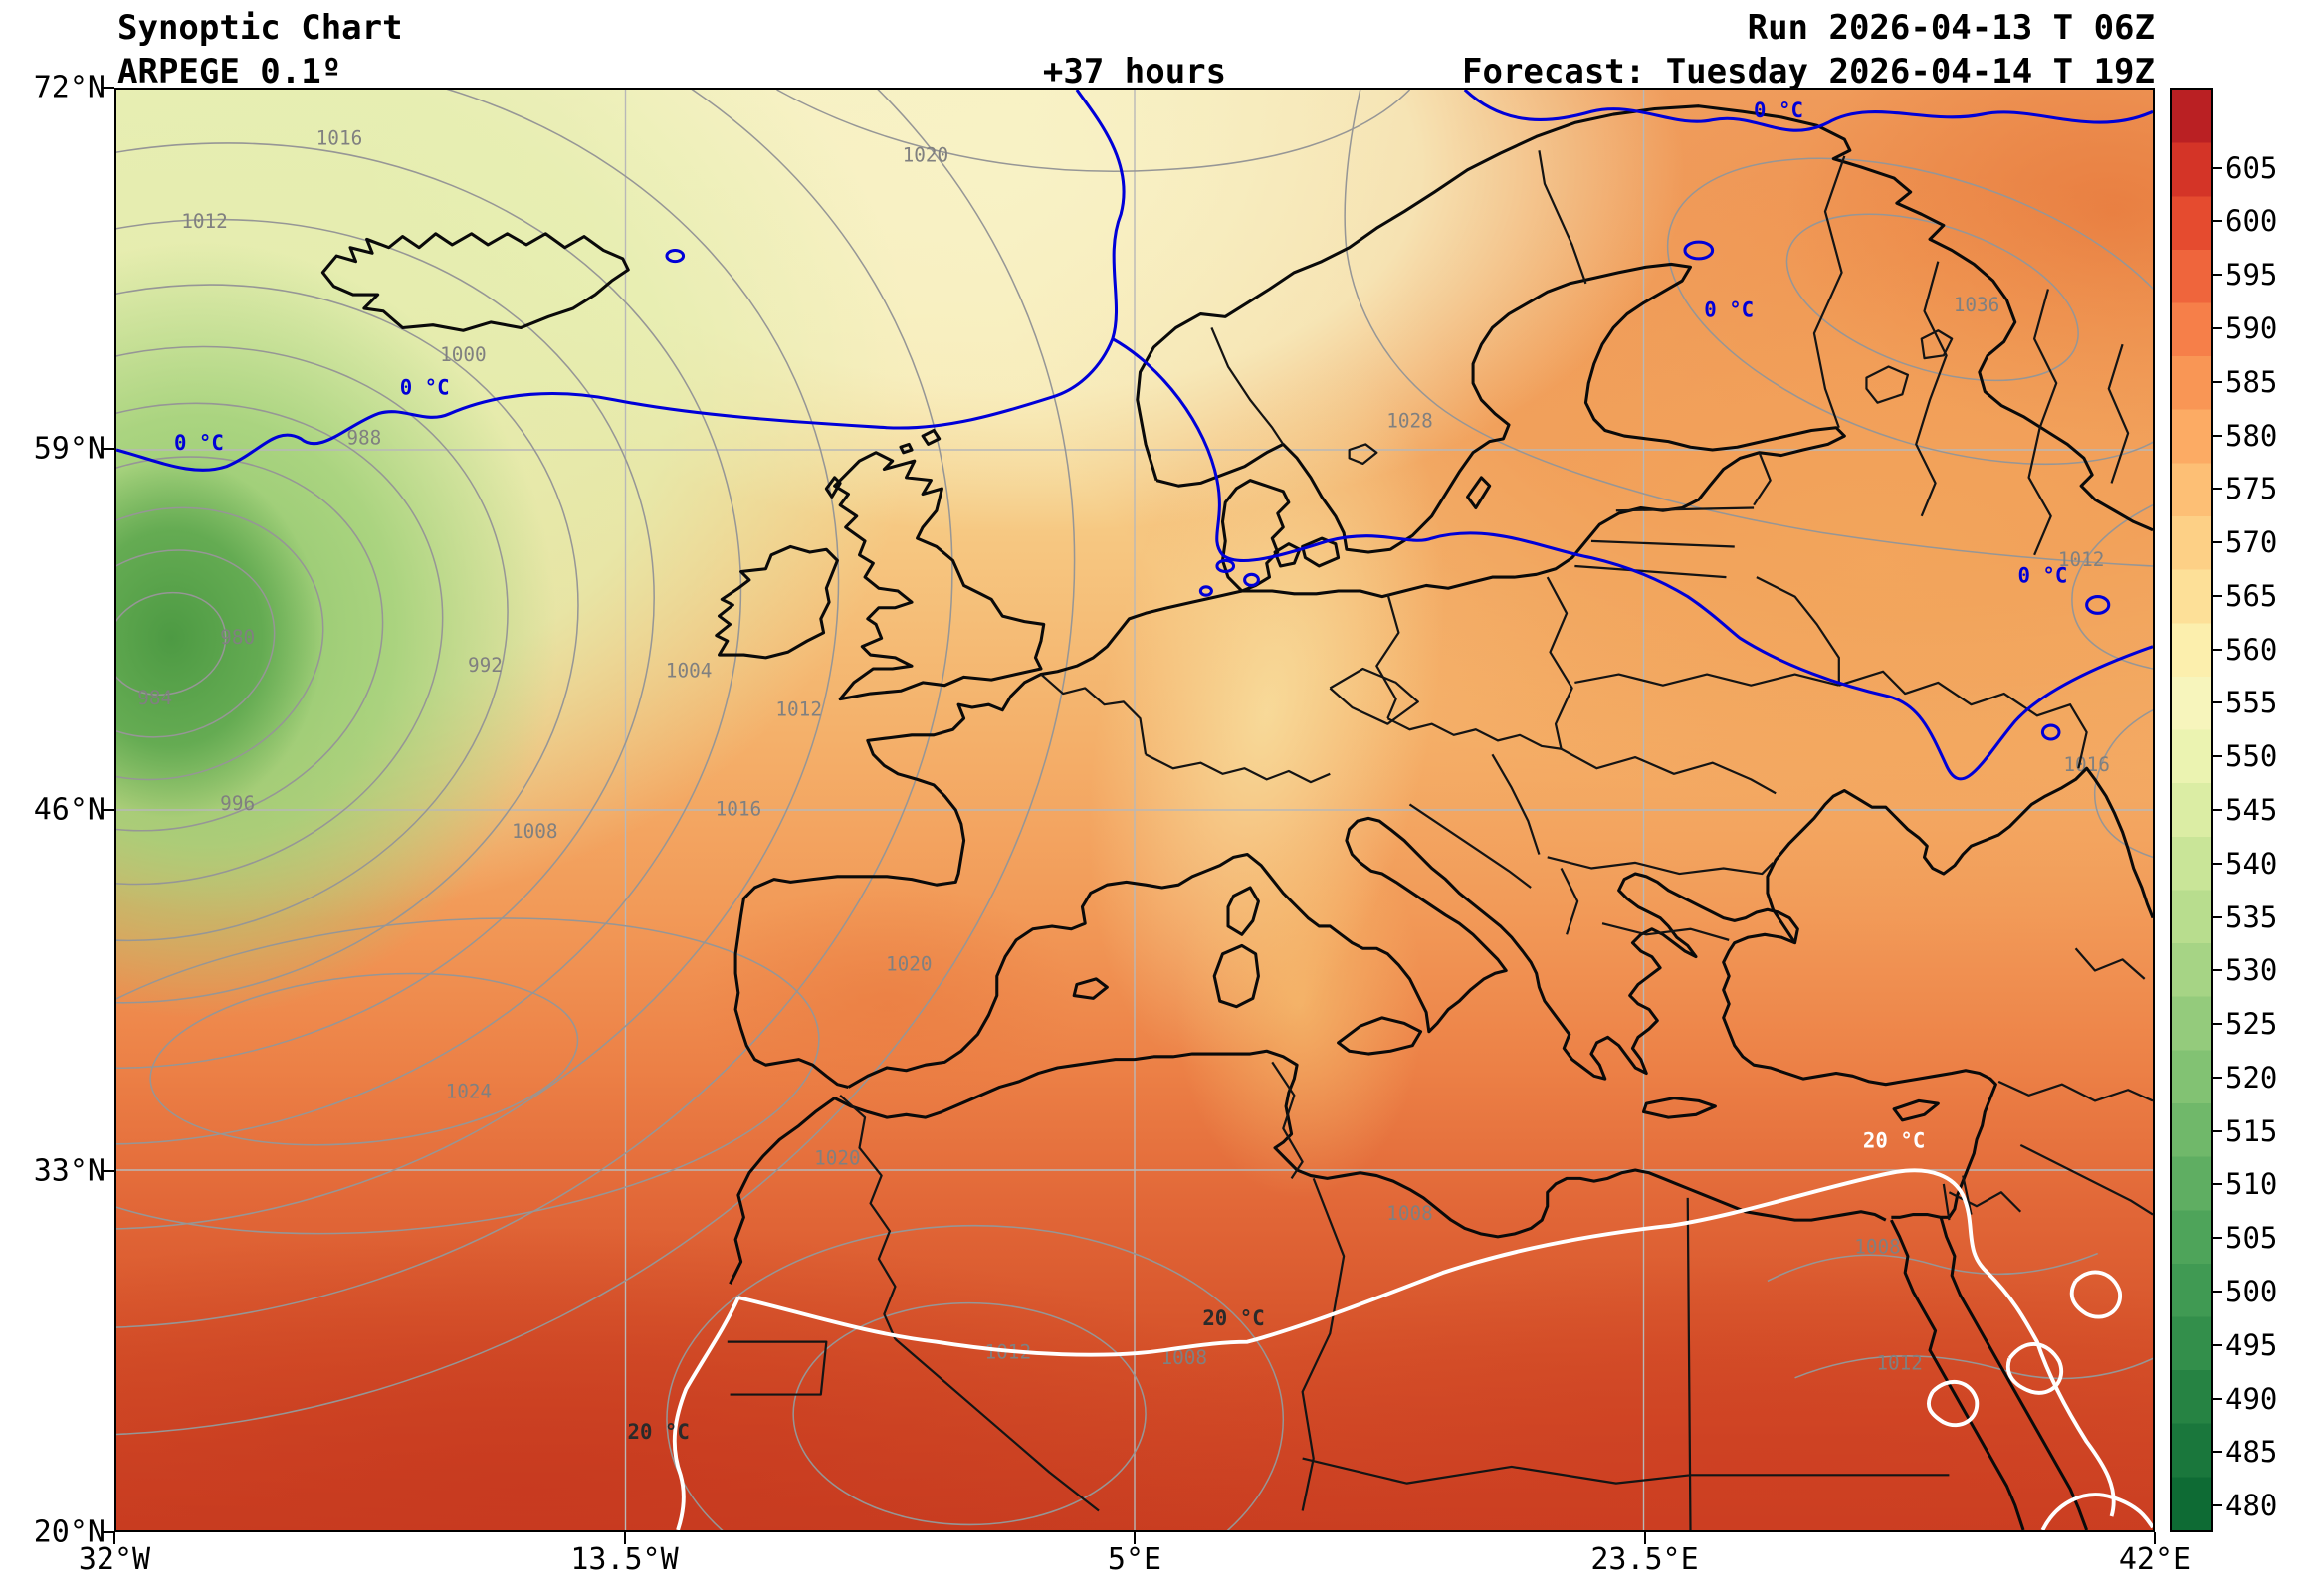 The image size is (2302, 1596). I want to click on colorbar-tick-label: 545, so click(2251, 810).